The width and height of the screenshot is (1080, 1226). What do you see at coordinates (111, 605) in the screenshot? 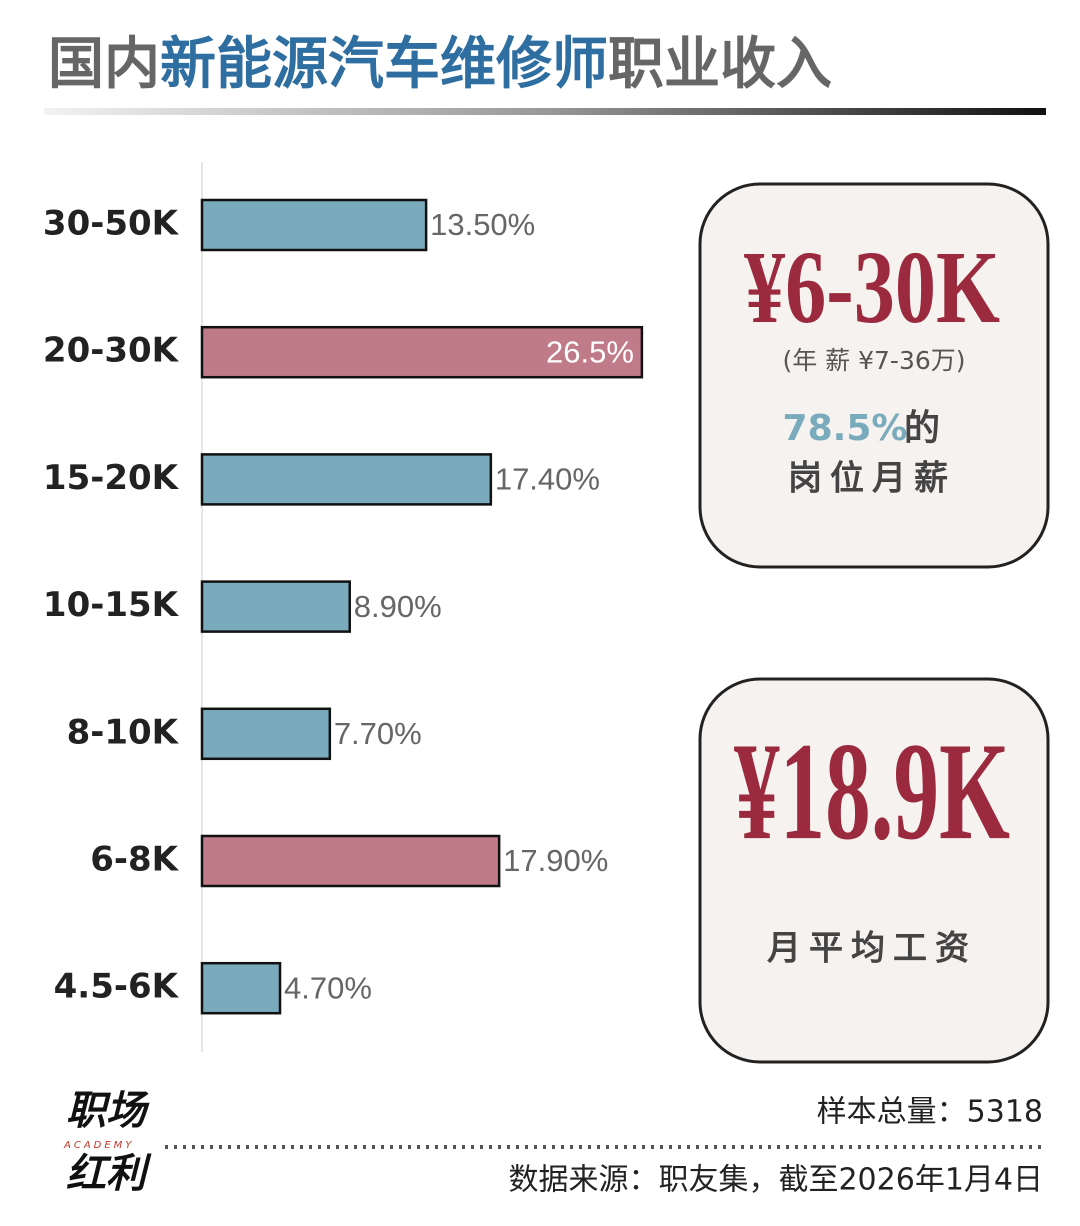
I see `category-label: 10-15K` at bounding box center [111, 605].